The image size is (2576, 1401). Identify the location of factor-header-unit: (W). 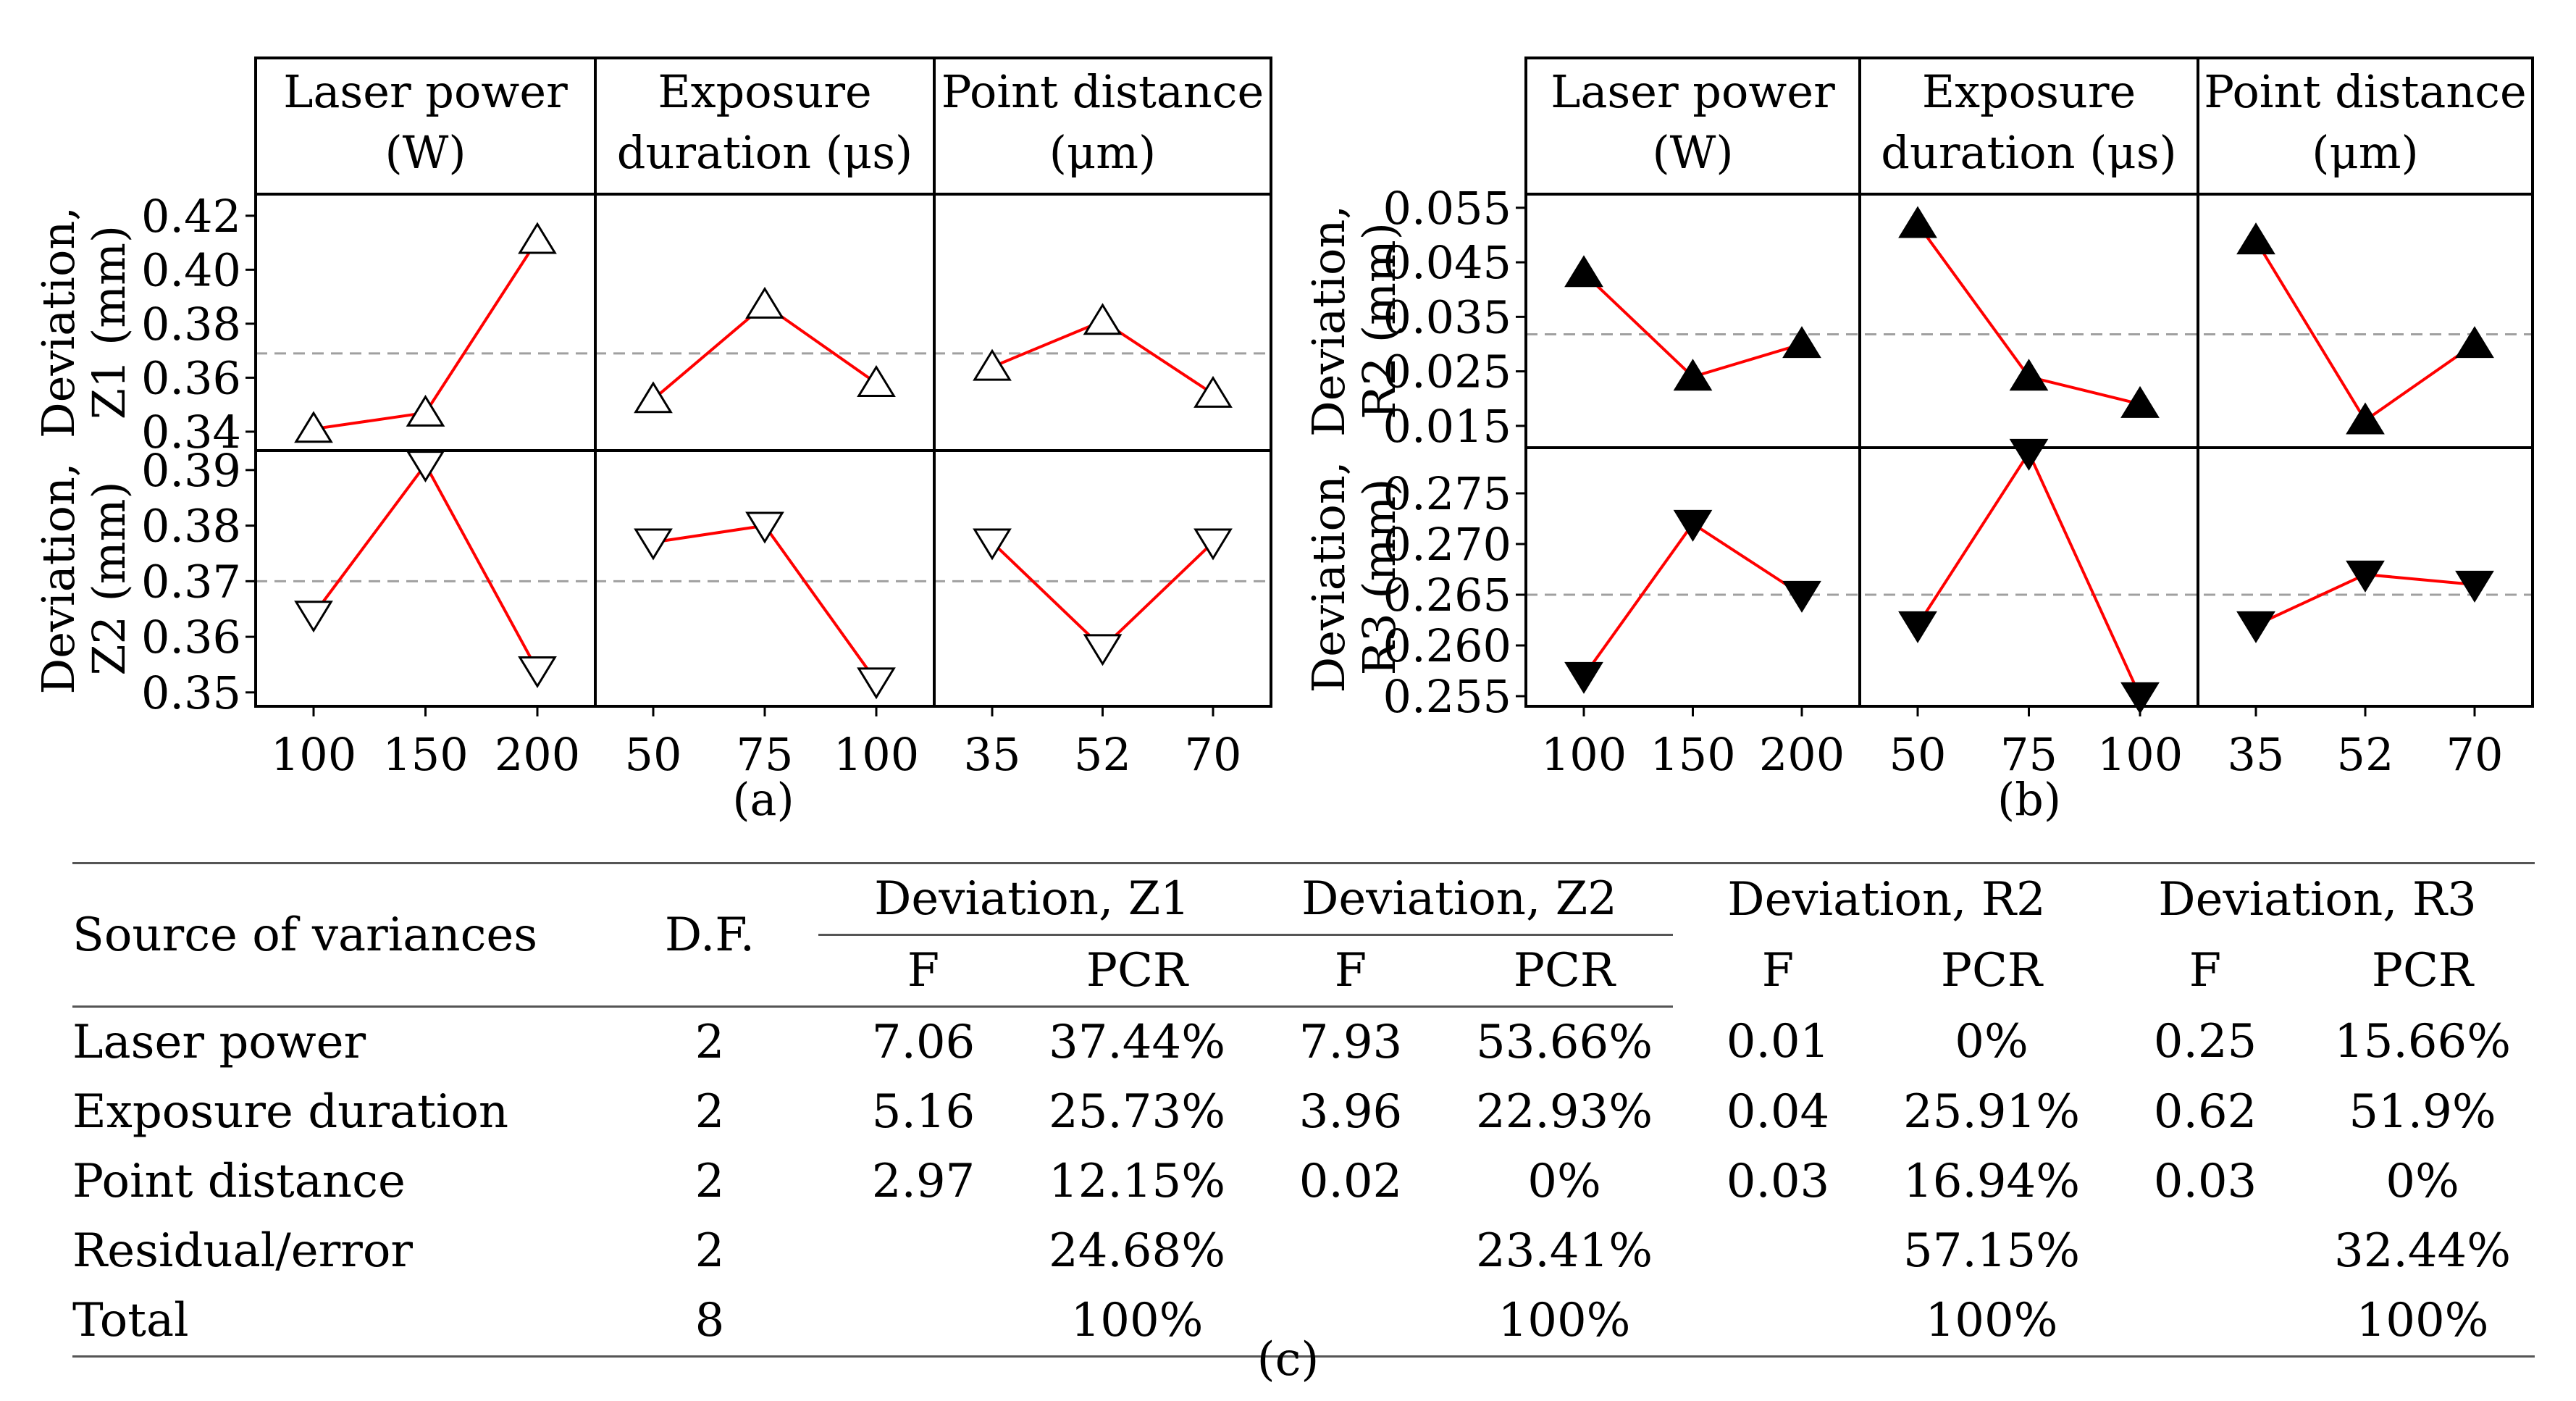
(1692, 152).